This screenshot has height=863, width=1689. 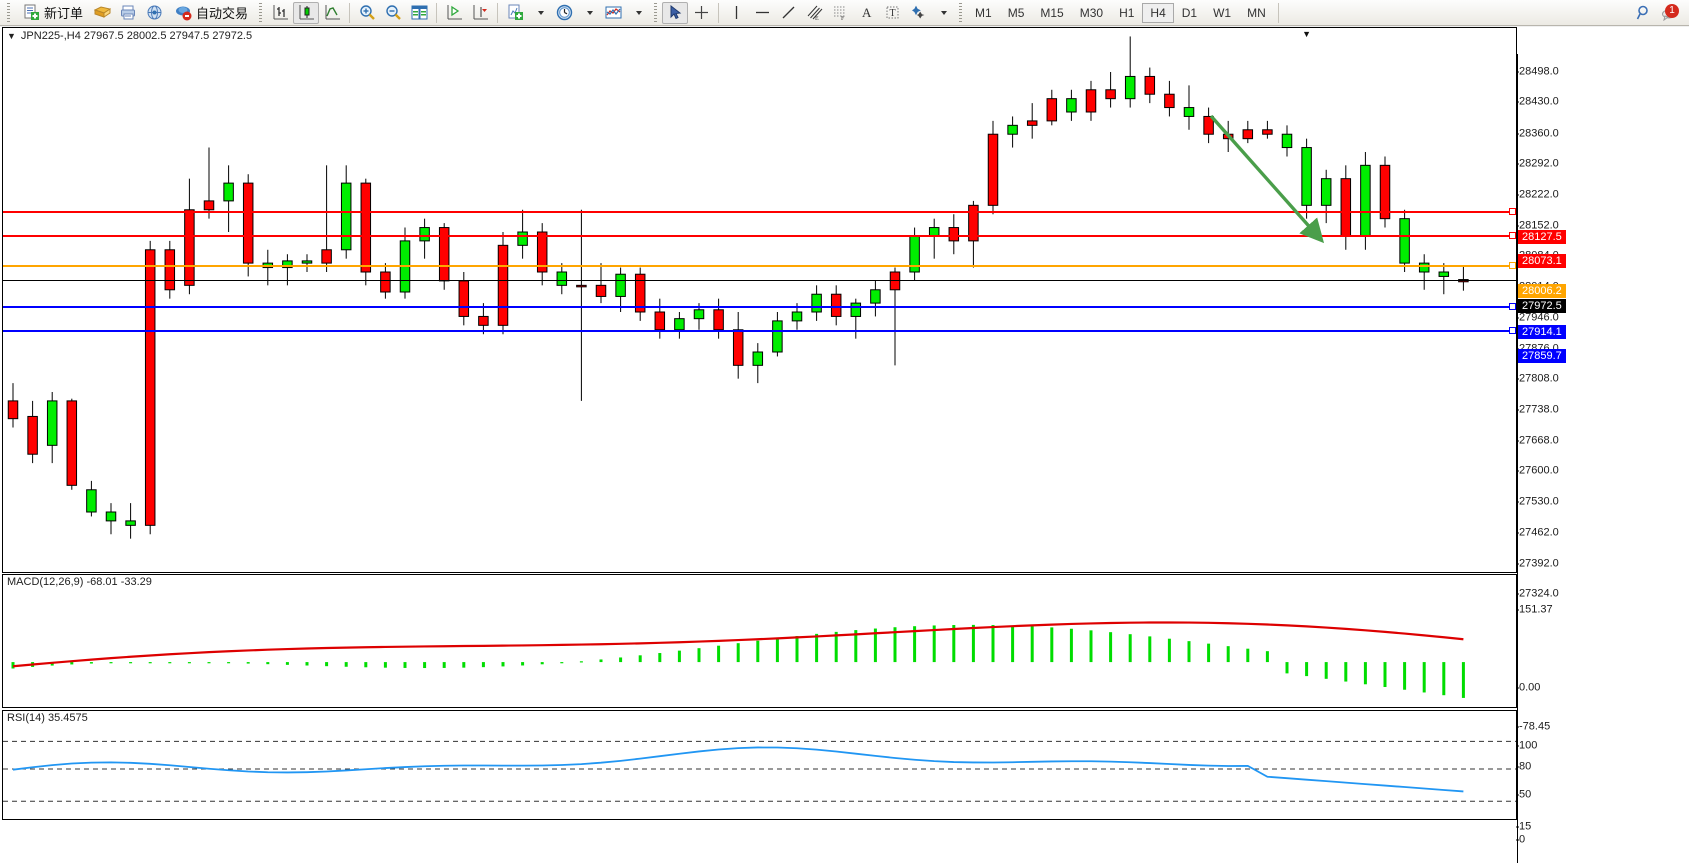 I want to click on vertical-line-button, so click(x=736, y=13).